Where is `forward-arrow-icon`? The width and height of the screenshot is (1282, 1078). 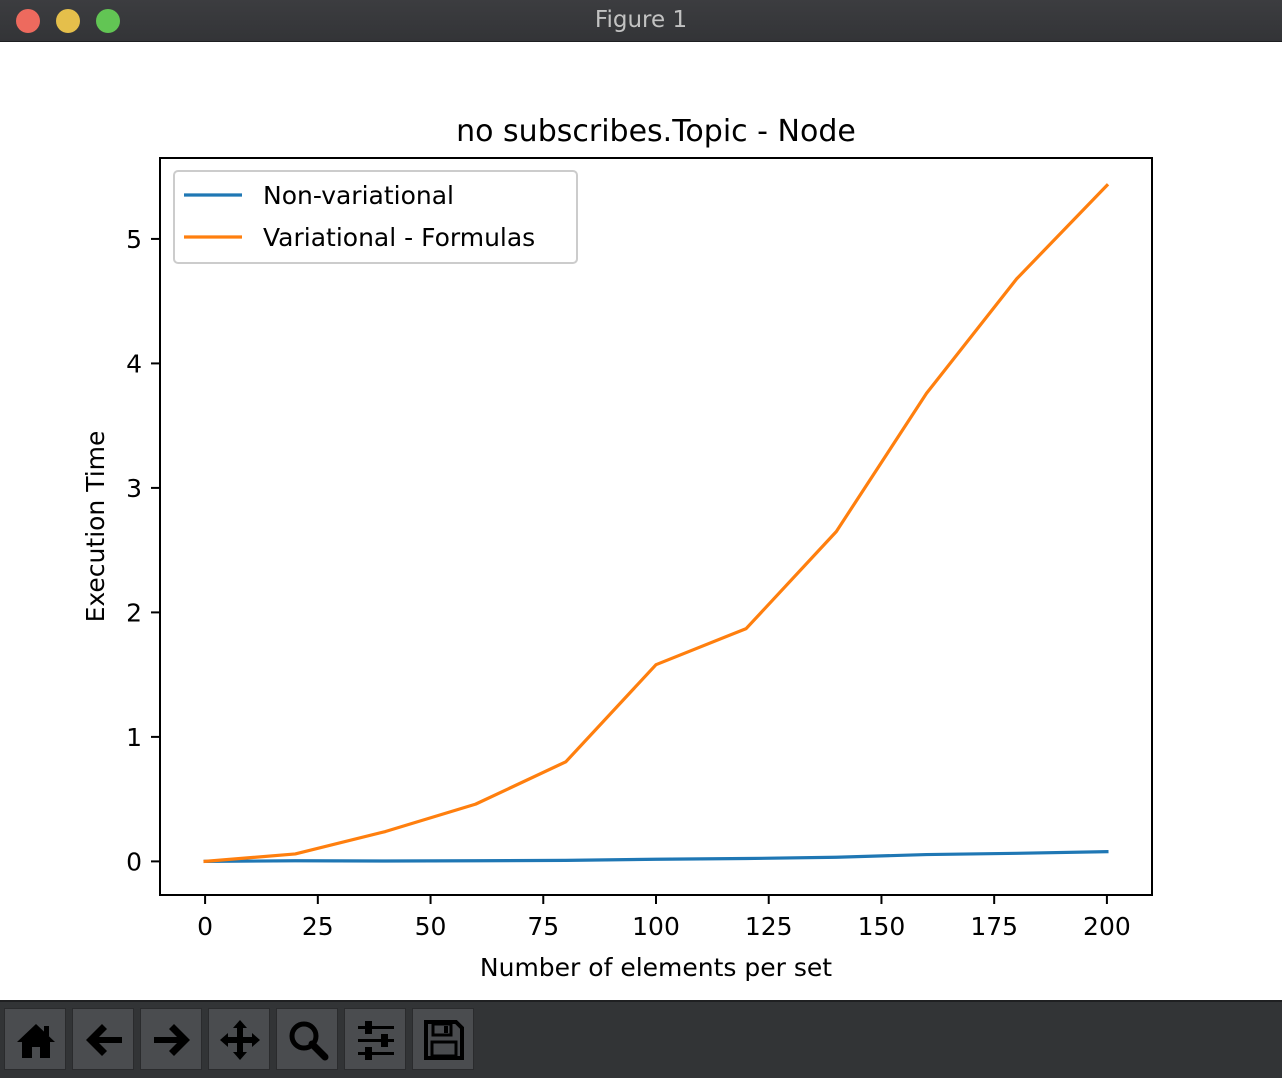
forward-arrow-icon is located at coordinates (172, 1040).